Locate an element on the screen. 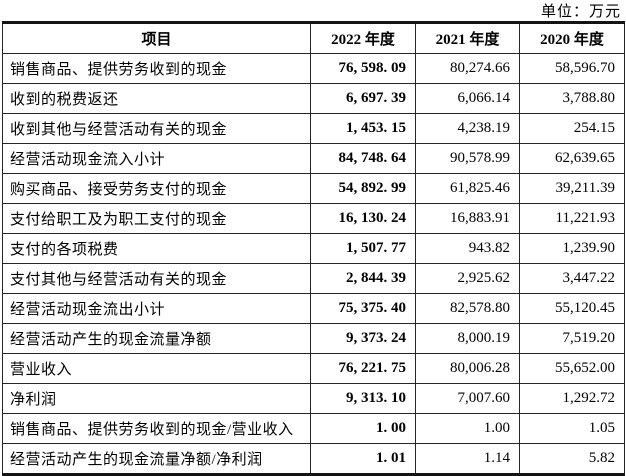  value-2022: 9, 313. 10 is located at coordinates (363, 398).